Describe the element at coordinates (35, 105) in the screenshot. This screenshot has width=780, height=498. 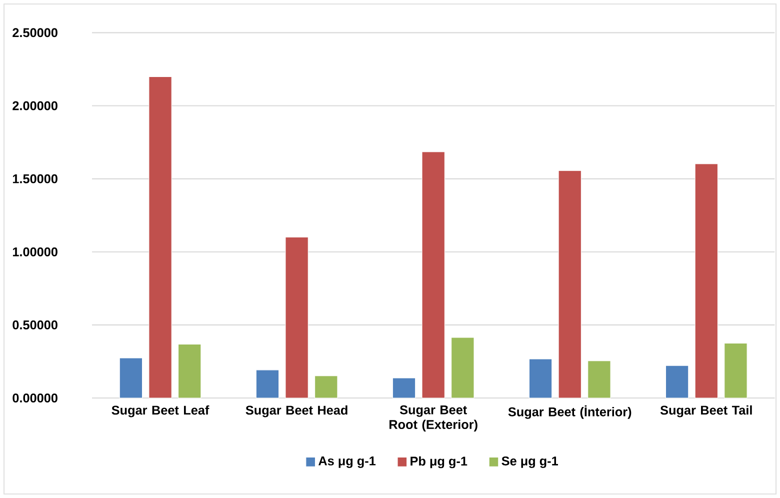
I see `y-tick-label: 2.00000` at that location.